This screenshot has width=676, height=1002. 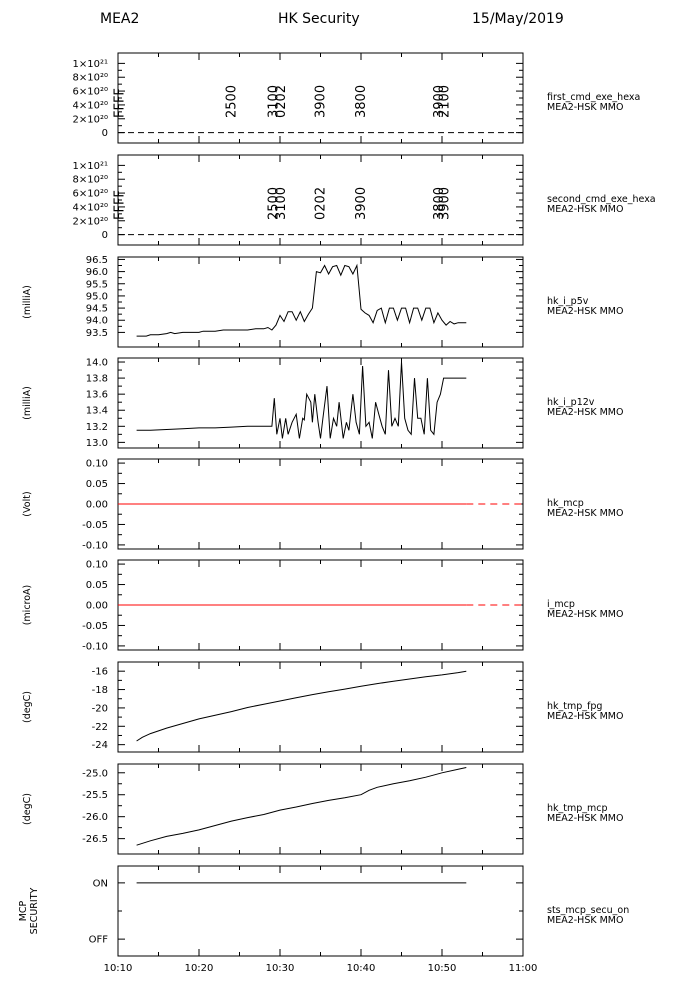 I want to click on y-tick-label: -26.0, so click(x=95, y=817).